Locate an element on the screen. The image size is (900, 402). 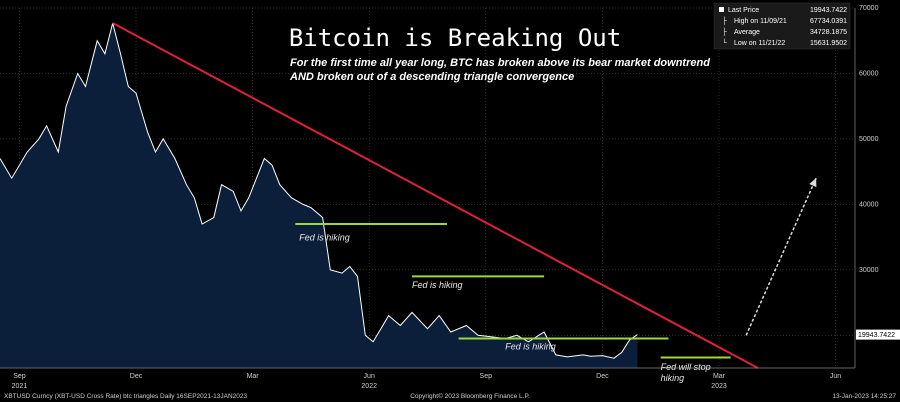
x-year-label: 2022 is located at coordinates (369, 386).